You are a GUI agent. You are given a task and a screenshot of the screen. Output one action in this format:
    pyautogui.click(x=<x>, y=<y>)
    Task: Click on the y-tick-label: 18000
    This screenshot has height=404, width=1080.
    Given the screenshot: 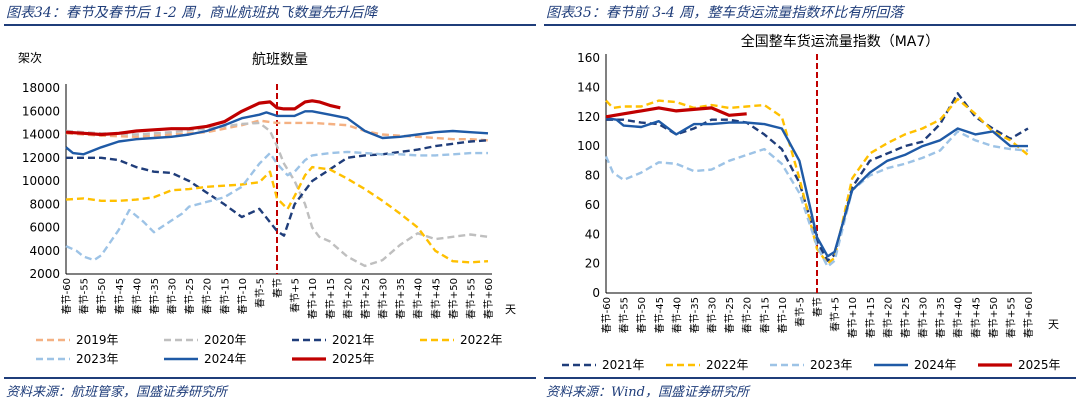 What is the action you would take?
    pyautogui.click(x=41, y=88)
    